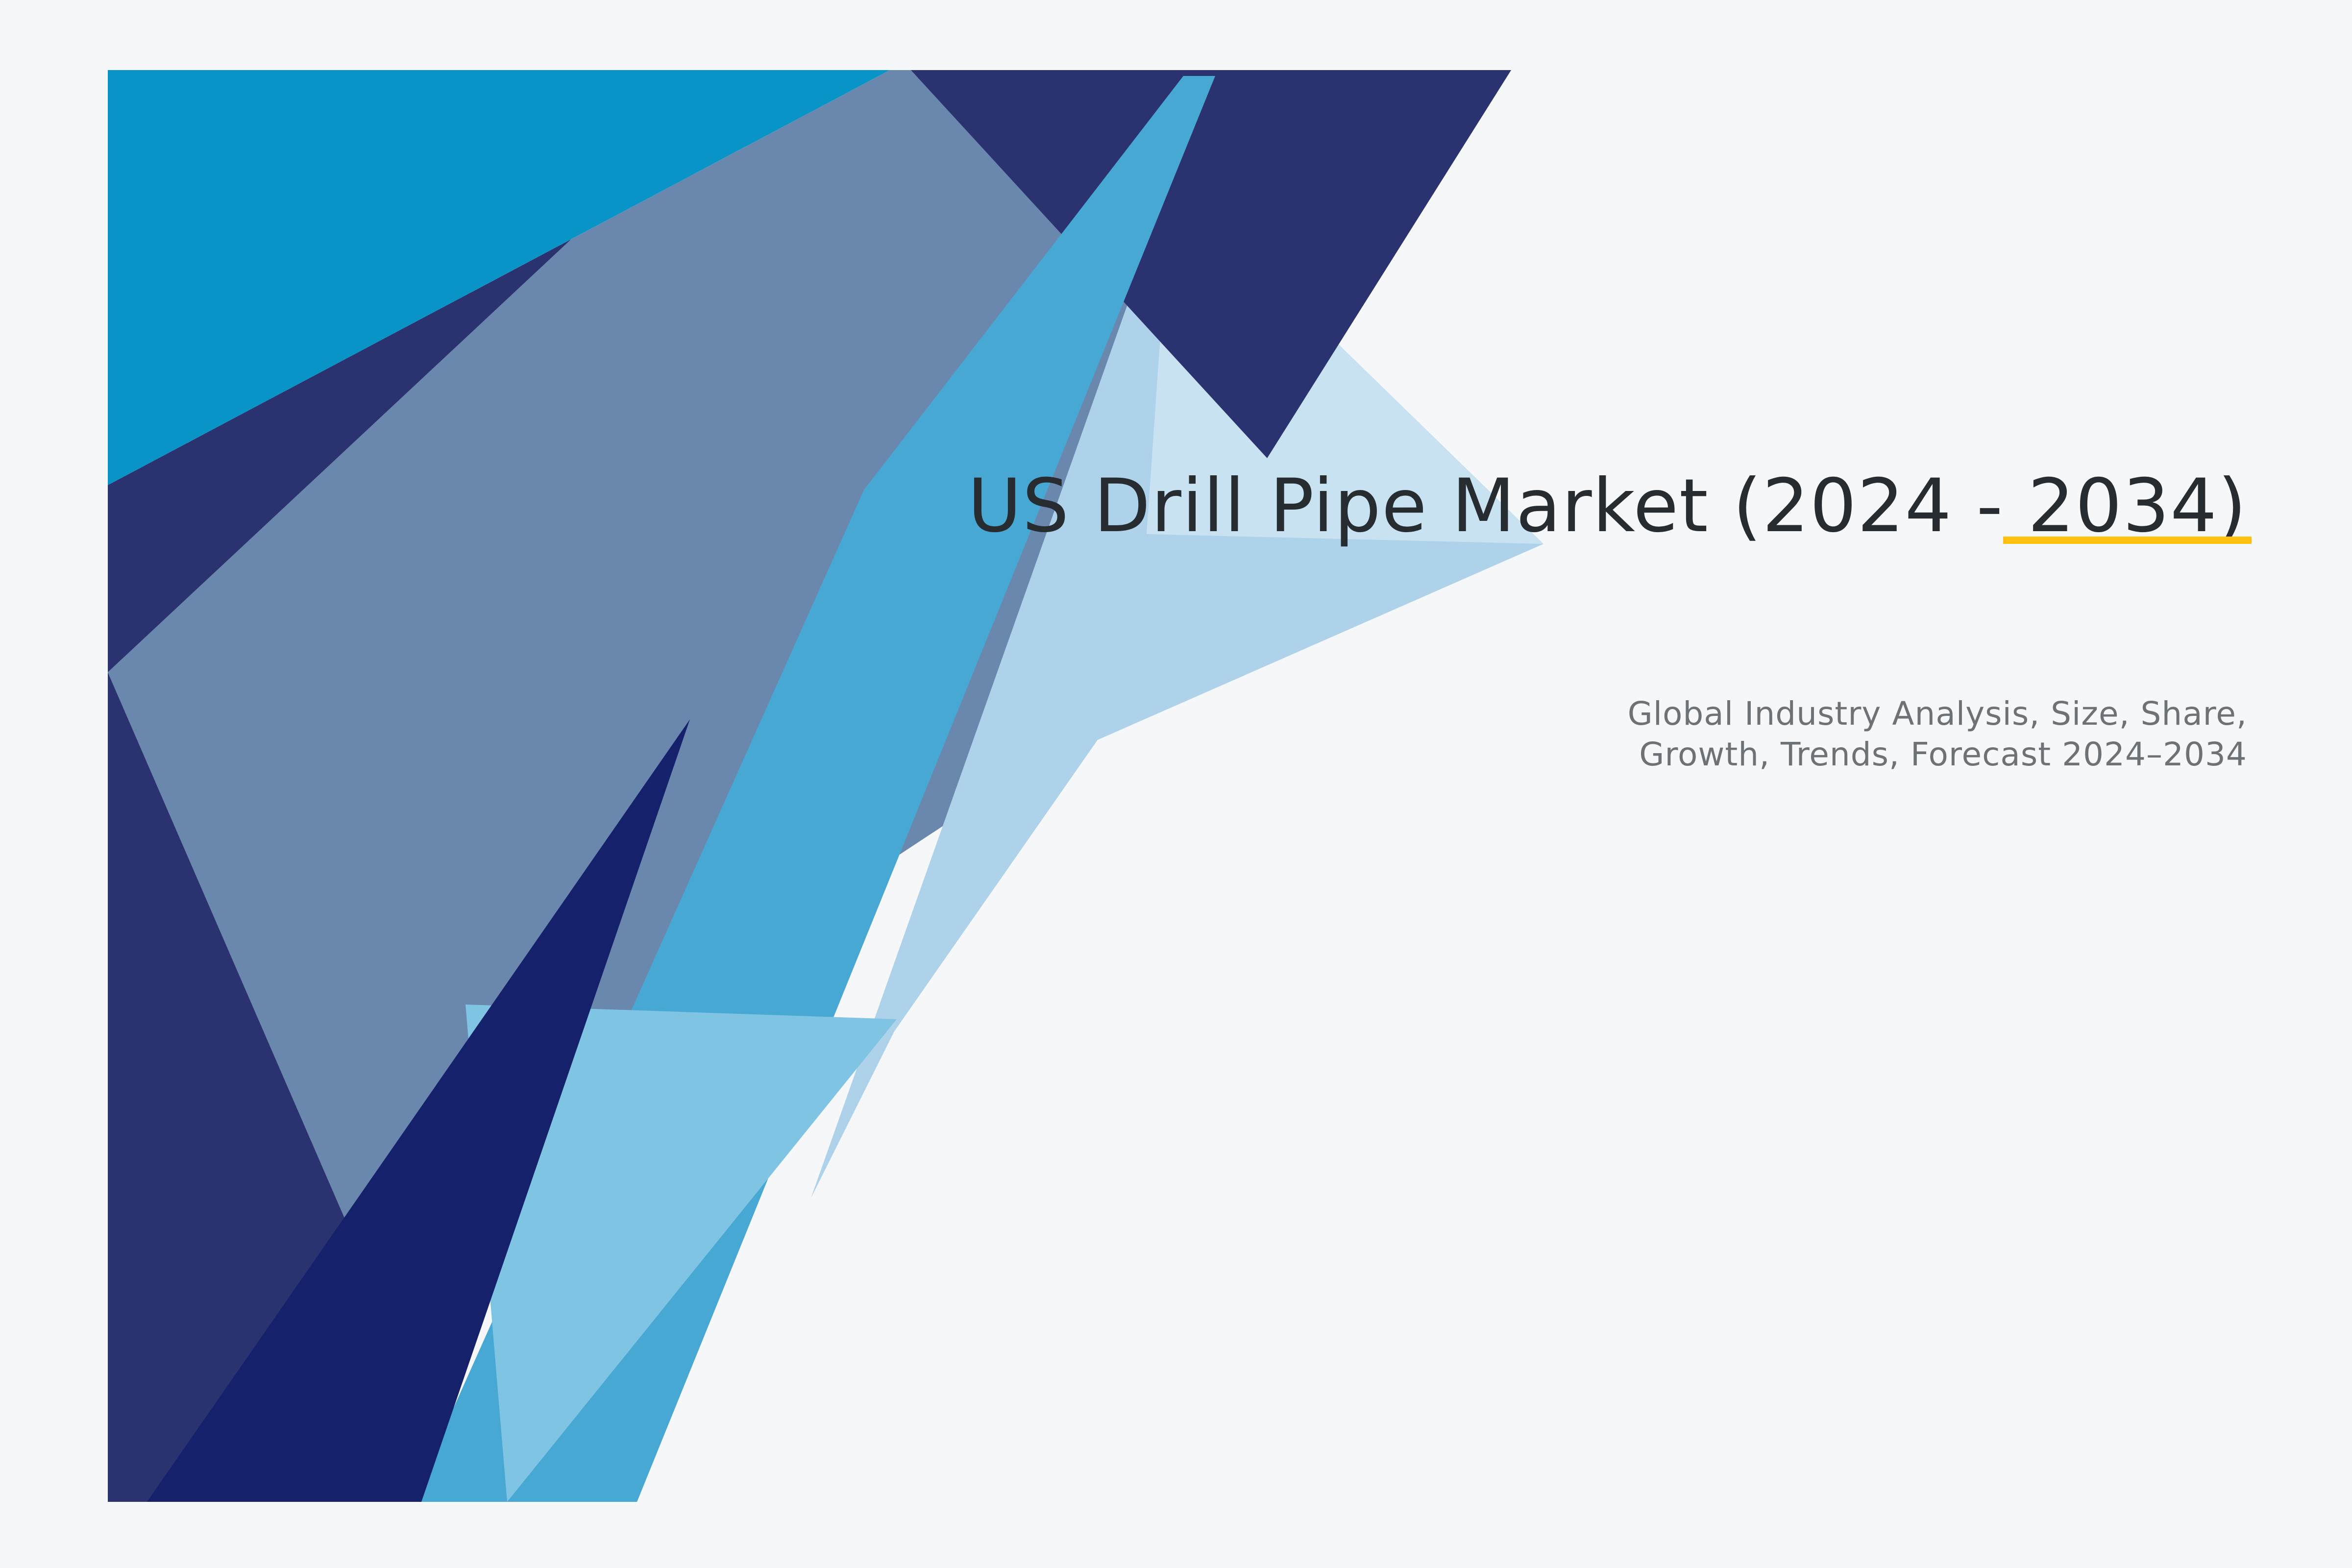  Describe the element at coordinates (681, 1253) in the screenshot. I see `light-blue-wedge-shape` at that location.